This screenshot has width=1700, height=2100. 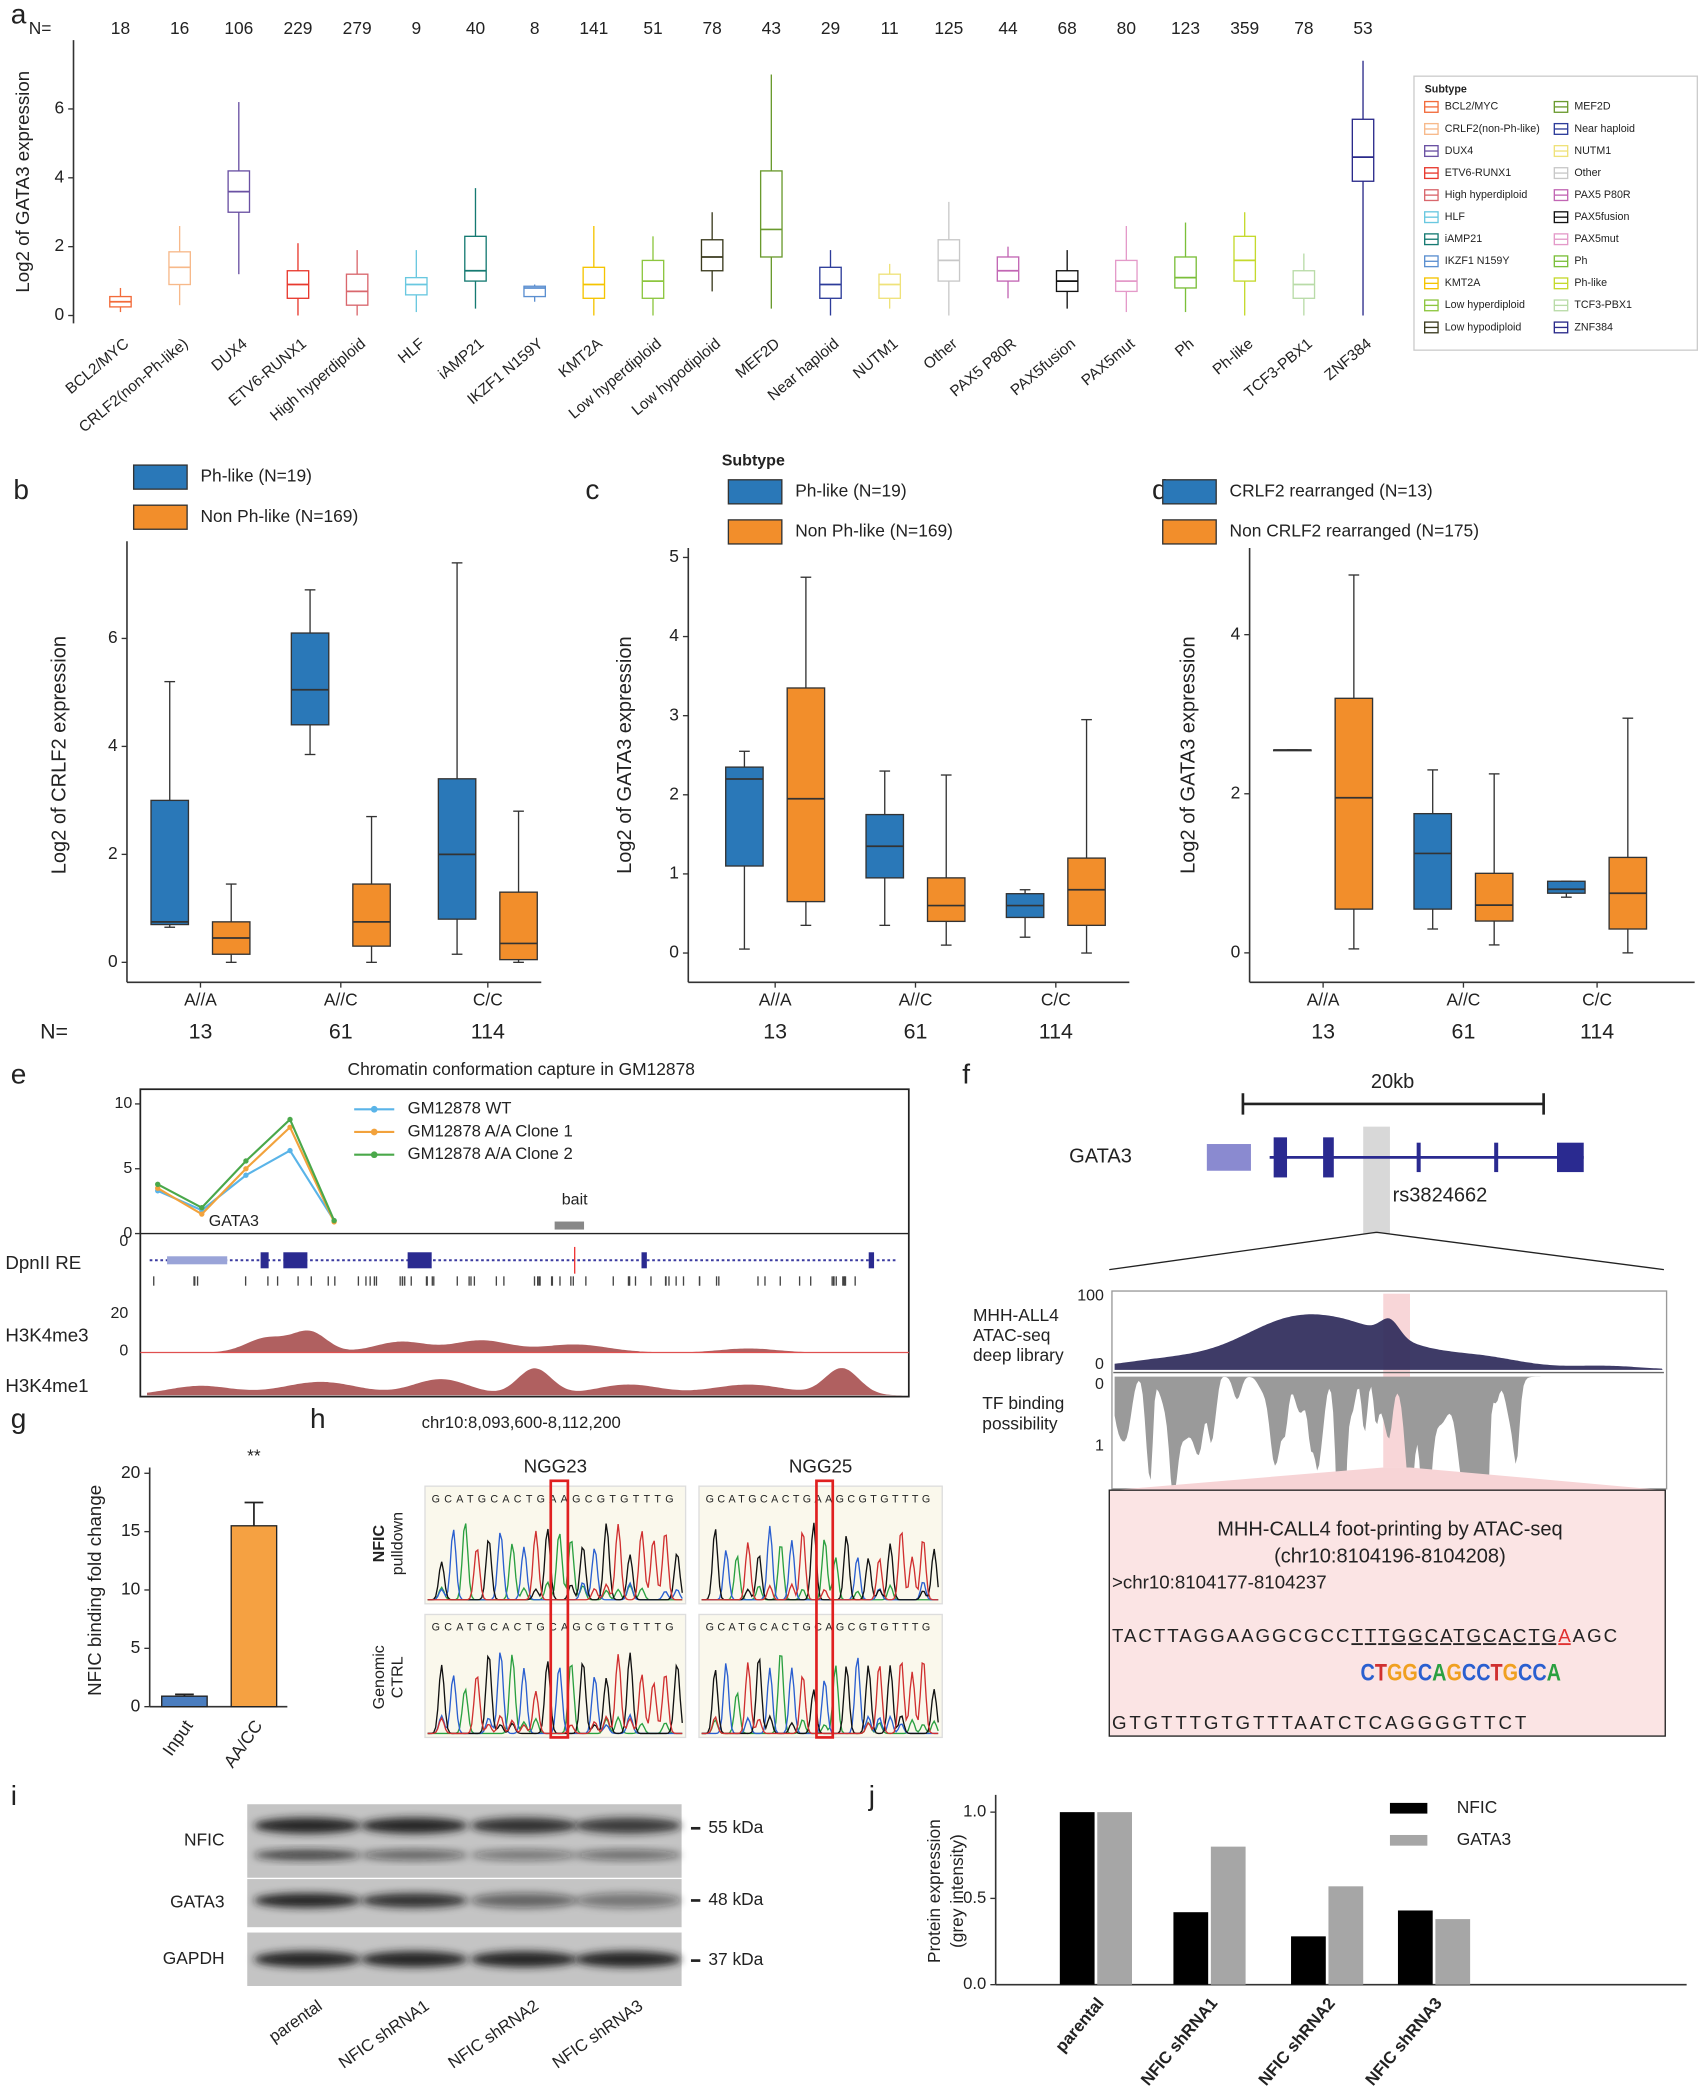 I want to click on n-label: 53, so click(x=1362, y=28).